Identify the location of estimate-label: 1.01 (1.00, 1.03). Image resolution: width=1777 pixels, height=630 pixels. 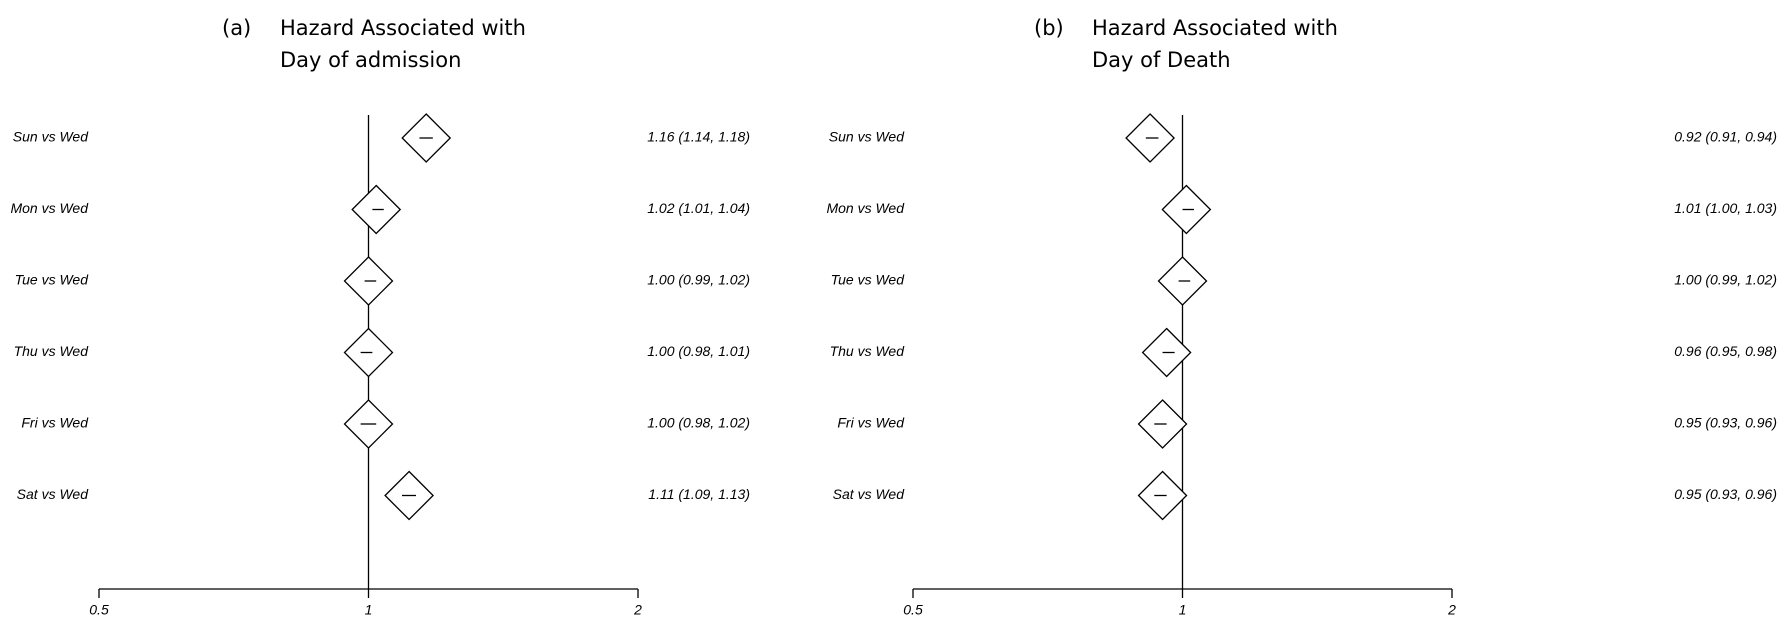
(1725, 208).